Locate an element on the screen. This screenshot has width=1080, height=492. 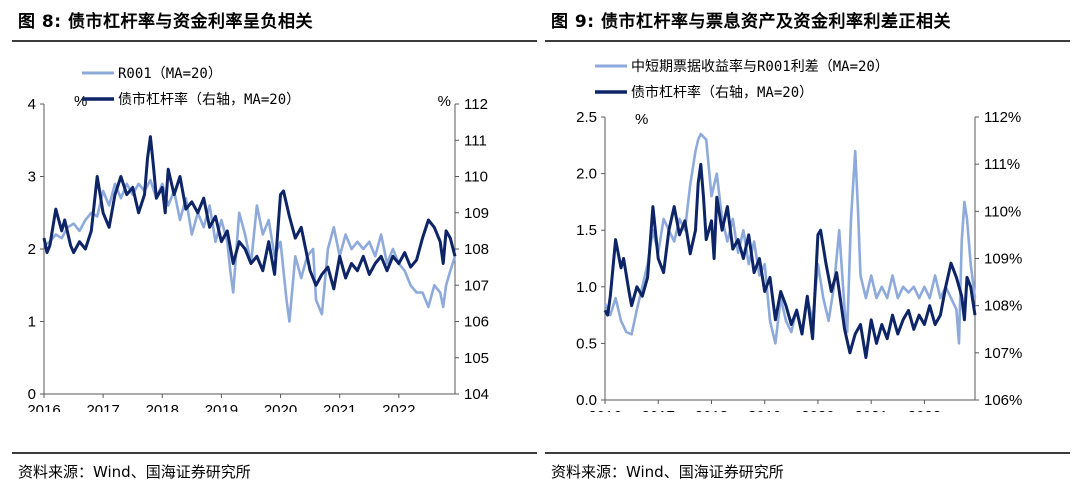
right-axis-tick-label: 106% is located at coordinates (1003, 400).